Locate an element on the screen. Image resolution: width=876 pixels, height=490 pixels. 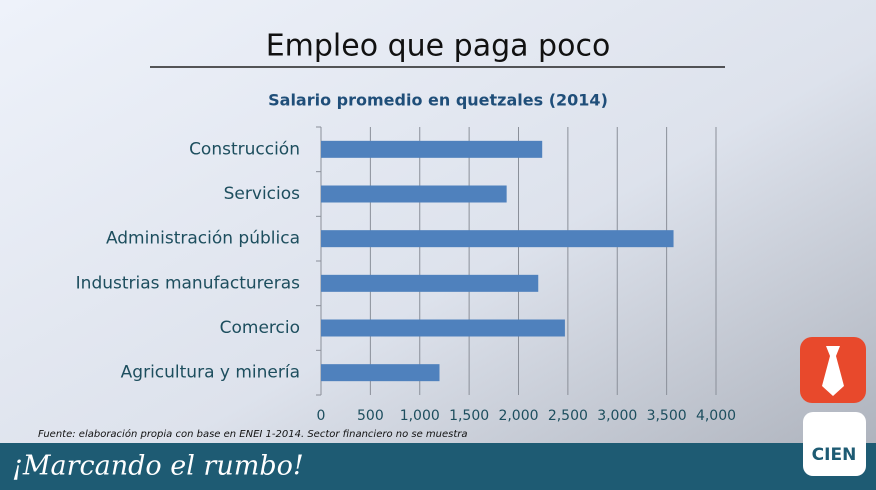
y-tick-label: Agricultura y minería is located at coordinates (210, 373).